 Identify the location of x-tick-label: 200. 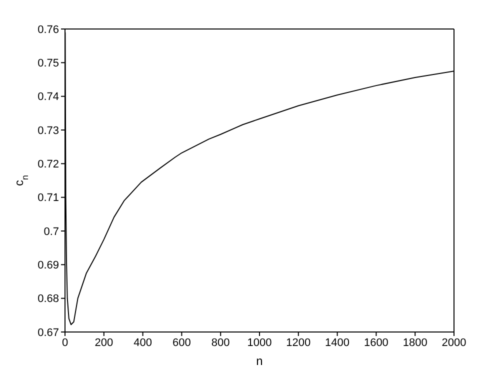
(104, 342).